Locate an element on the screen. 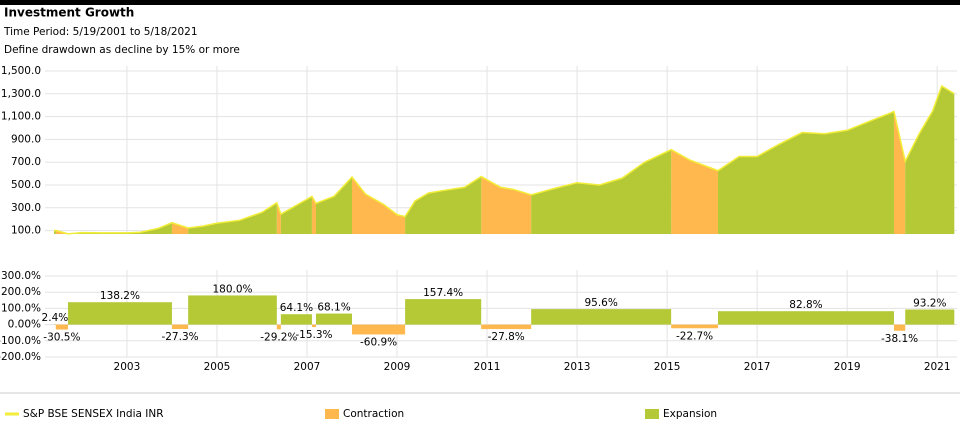 The image size is (960, 430). value-label: 68.1% is located at coordinates (333, 308).